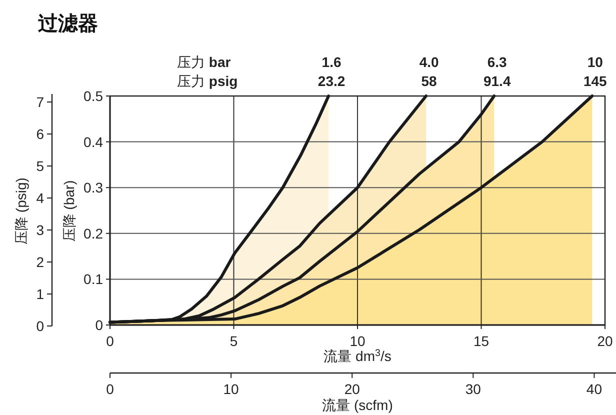 The width and height of the screenshot is (616, 415). I want to click on y2-tick-label: 0, so click(40, 326).